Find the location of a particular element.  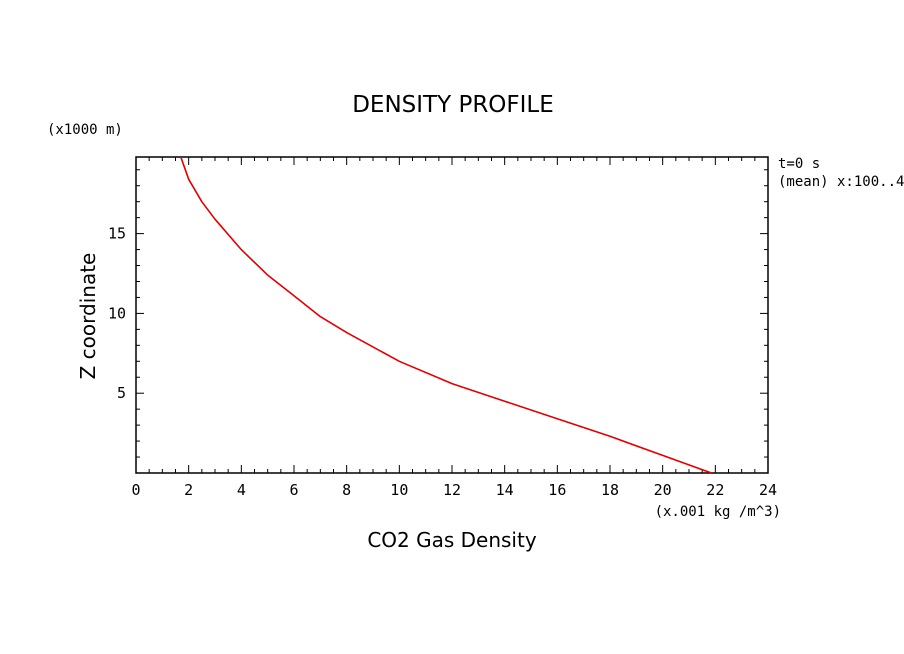

y-axis-label: Z coordinate is located at coordinates (88, 316).